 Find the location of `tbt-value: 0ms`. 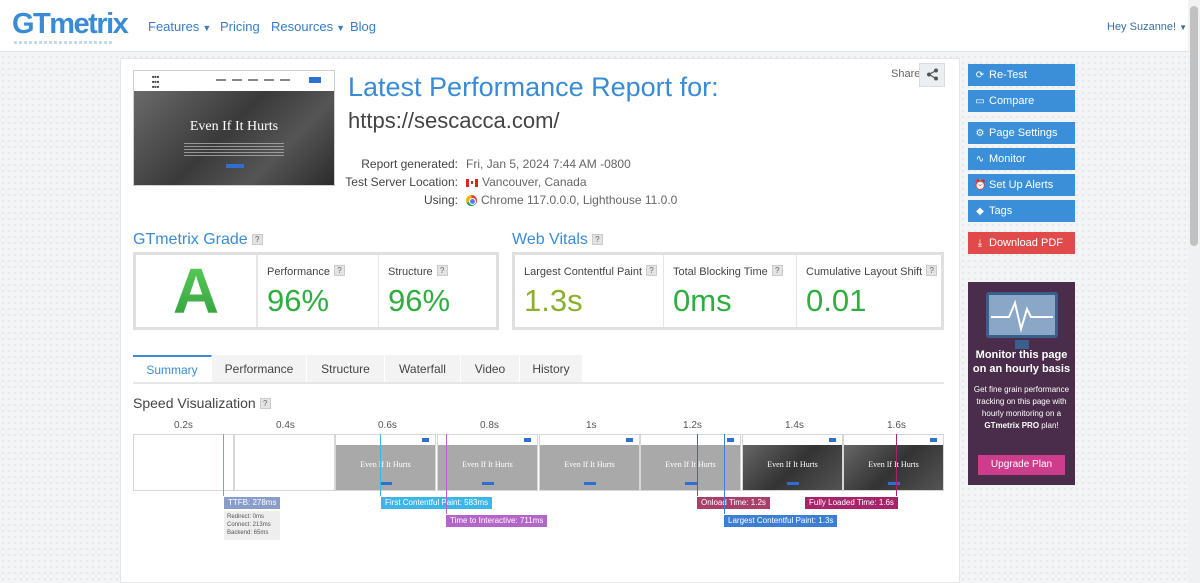

tbt-value: 0ms is located at coordinates (702, 300).